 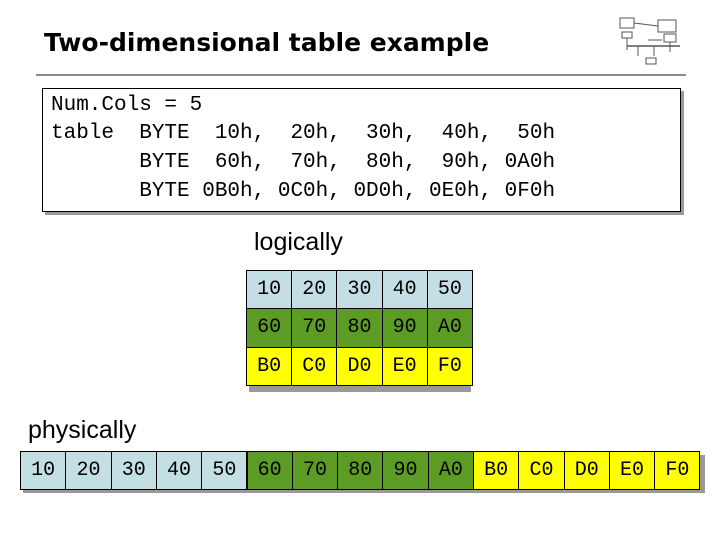 What do you see at coordinates (359, 290) in the screenshot?
I see `logical-cell: 30` at bounding box center [359, 290].